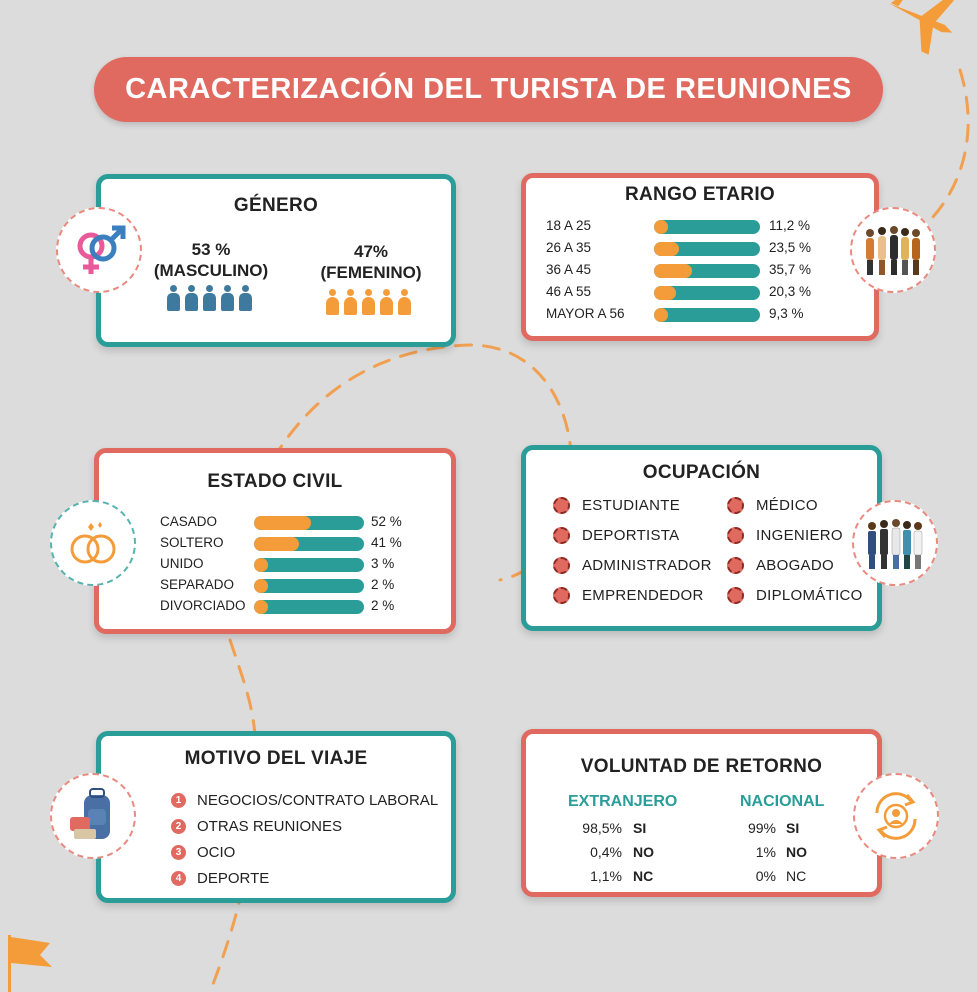 The width and height of the screenshot is (977, 992). I want to click on nacional-pct: 1%, so click(765, 852).